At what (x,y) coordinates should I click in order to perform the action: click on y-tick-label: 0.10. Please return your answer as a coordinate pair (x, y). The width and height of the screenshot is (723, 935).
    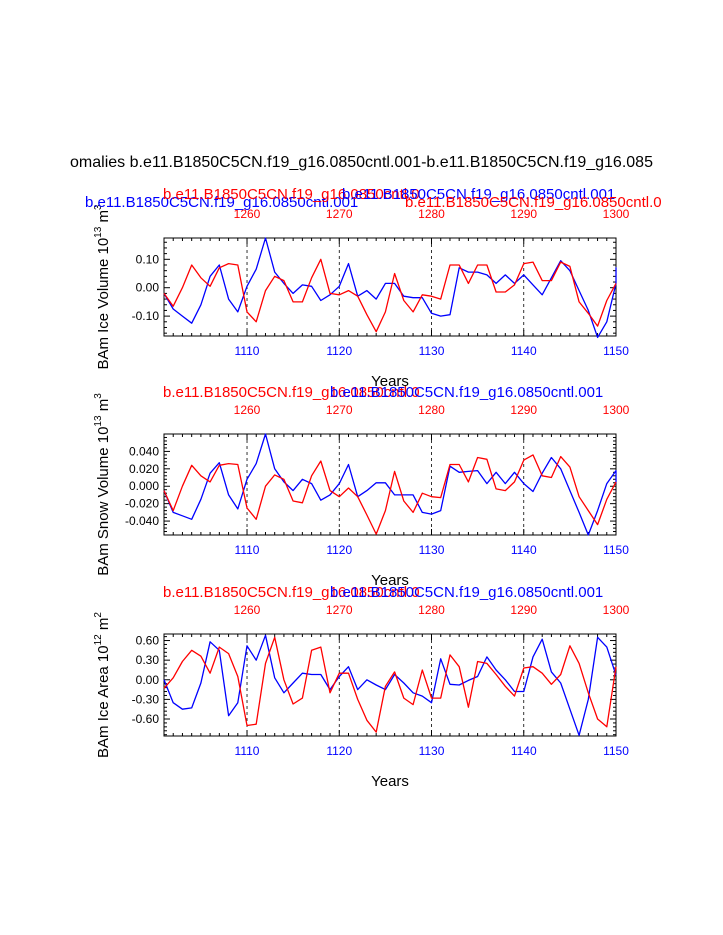
    Looking at the image, I should click on (148, 259).